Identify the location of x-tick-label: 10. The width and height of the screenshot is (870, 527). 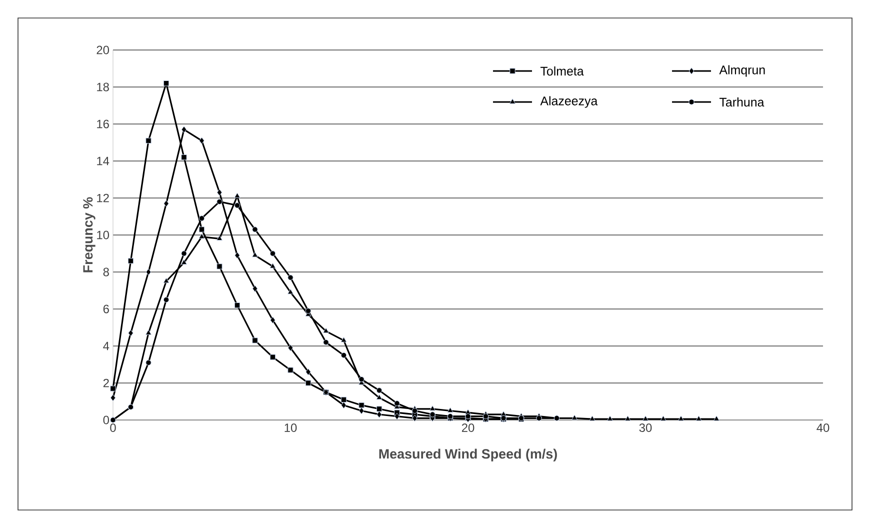
(290, 428).